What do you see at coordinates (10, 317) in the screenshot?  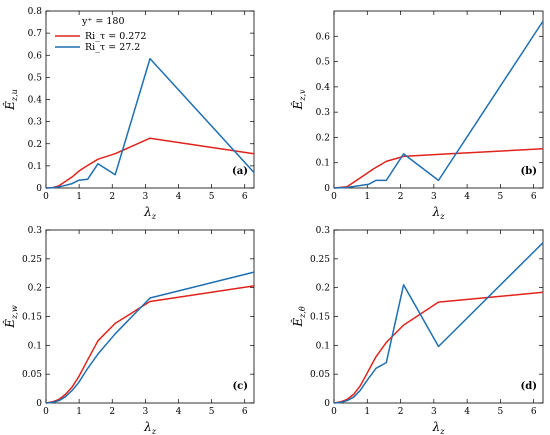 I see `y-axis-label: Êz,w` at bounding box center [10, 317].